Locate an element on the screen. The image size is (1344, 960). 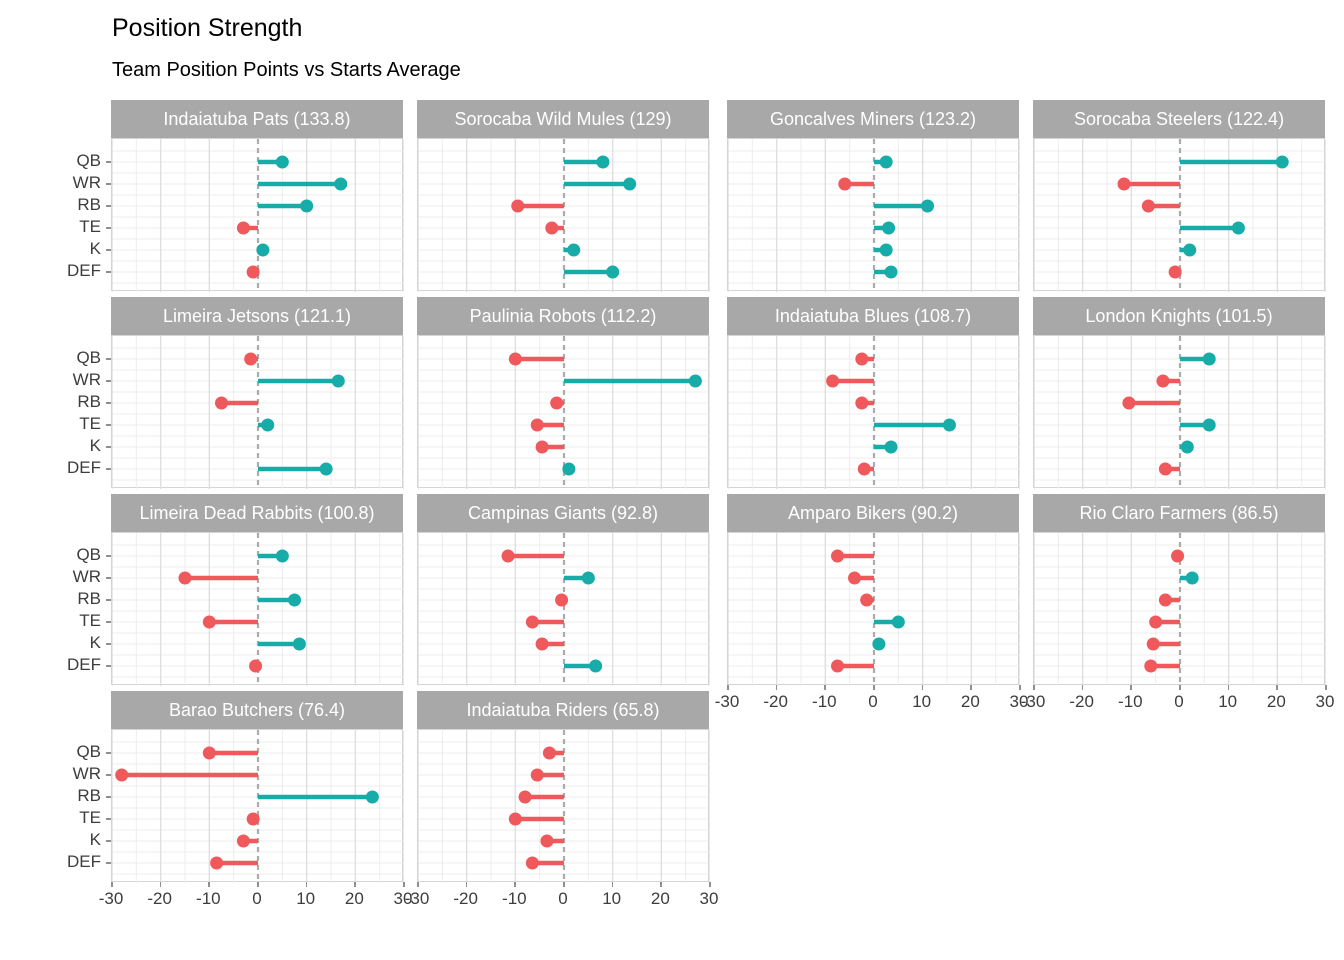
y-tick-label: QB is located at coordinates (88, 554).